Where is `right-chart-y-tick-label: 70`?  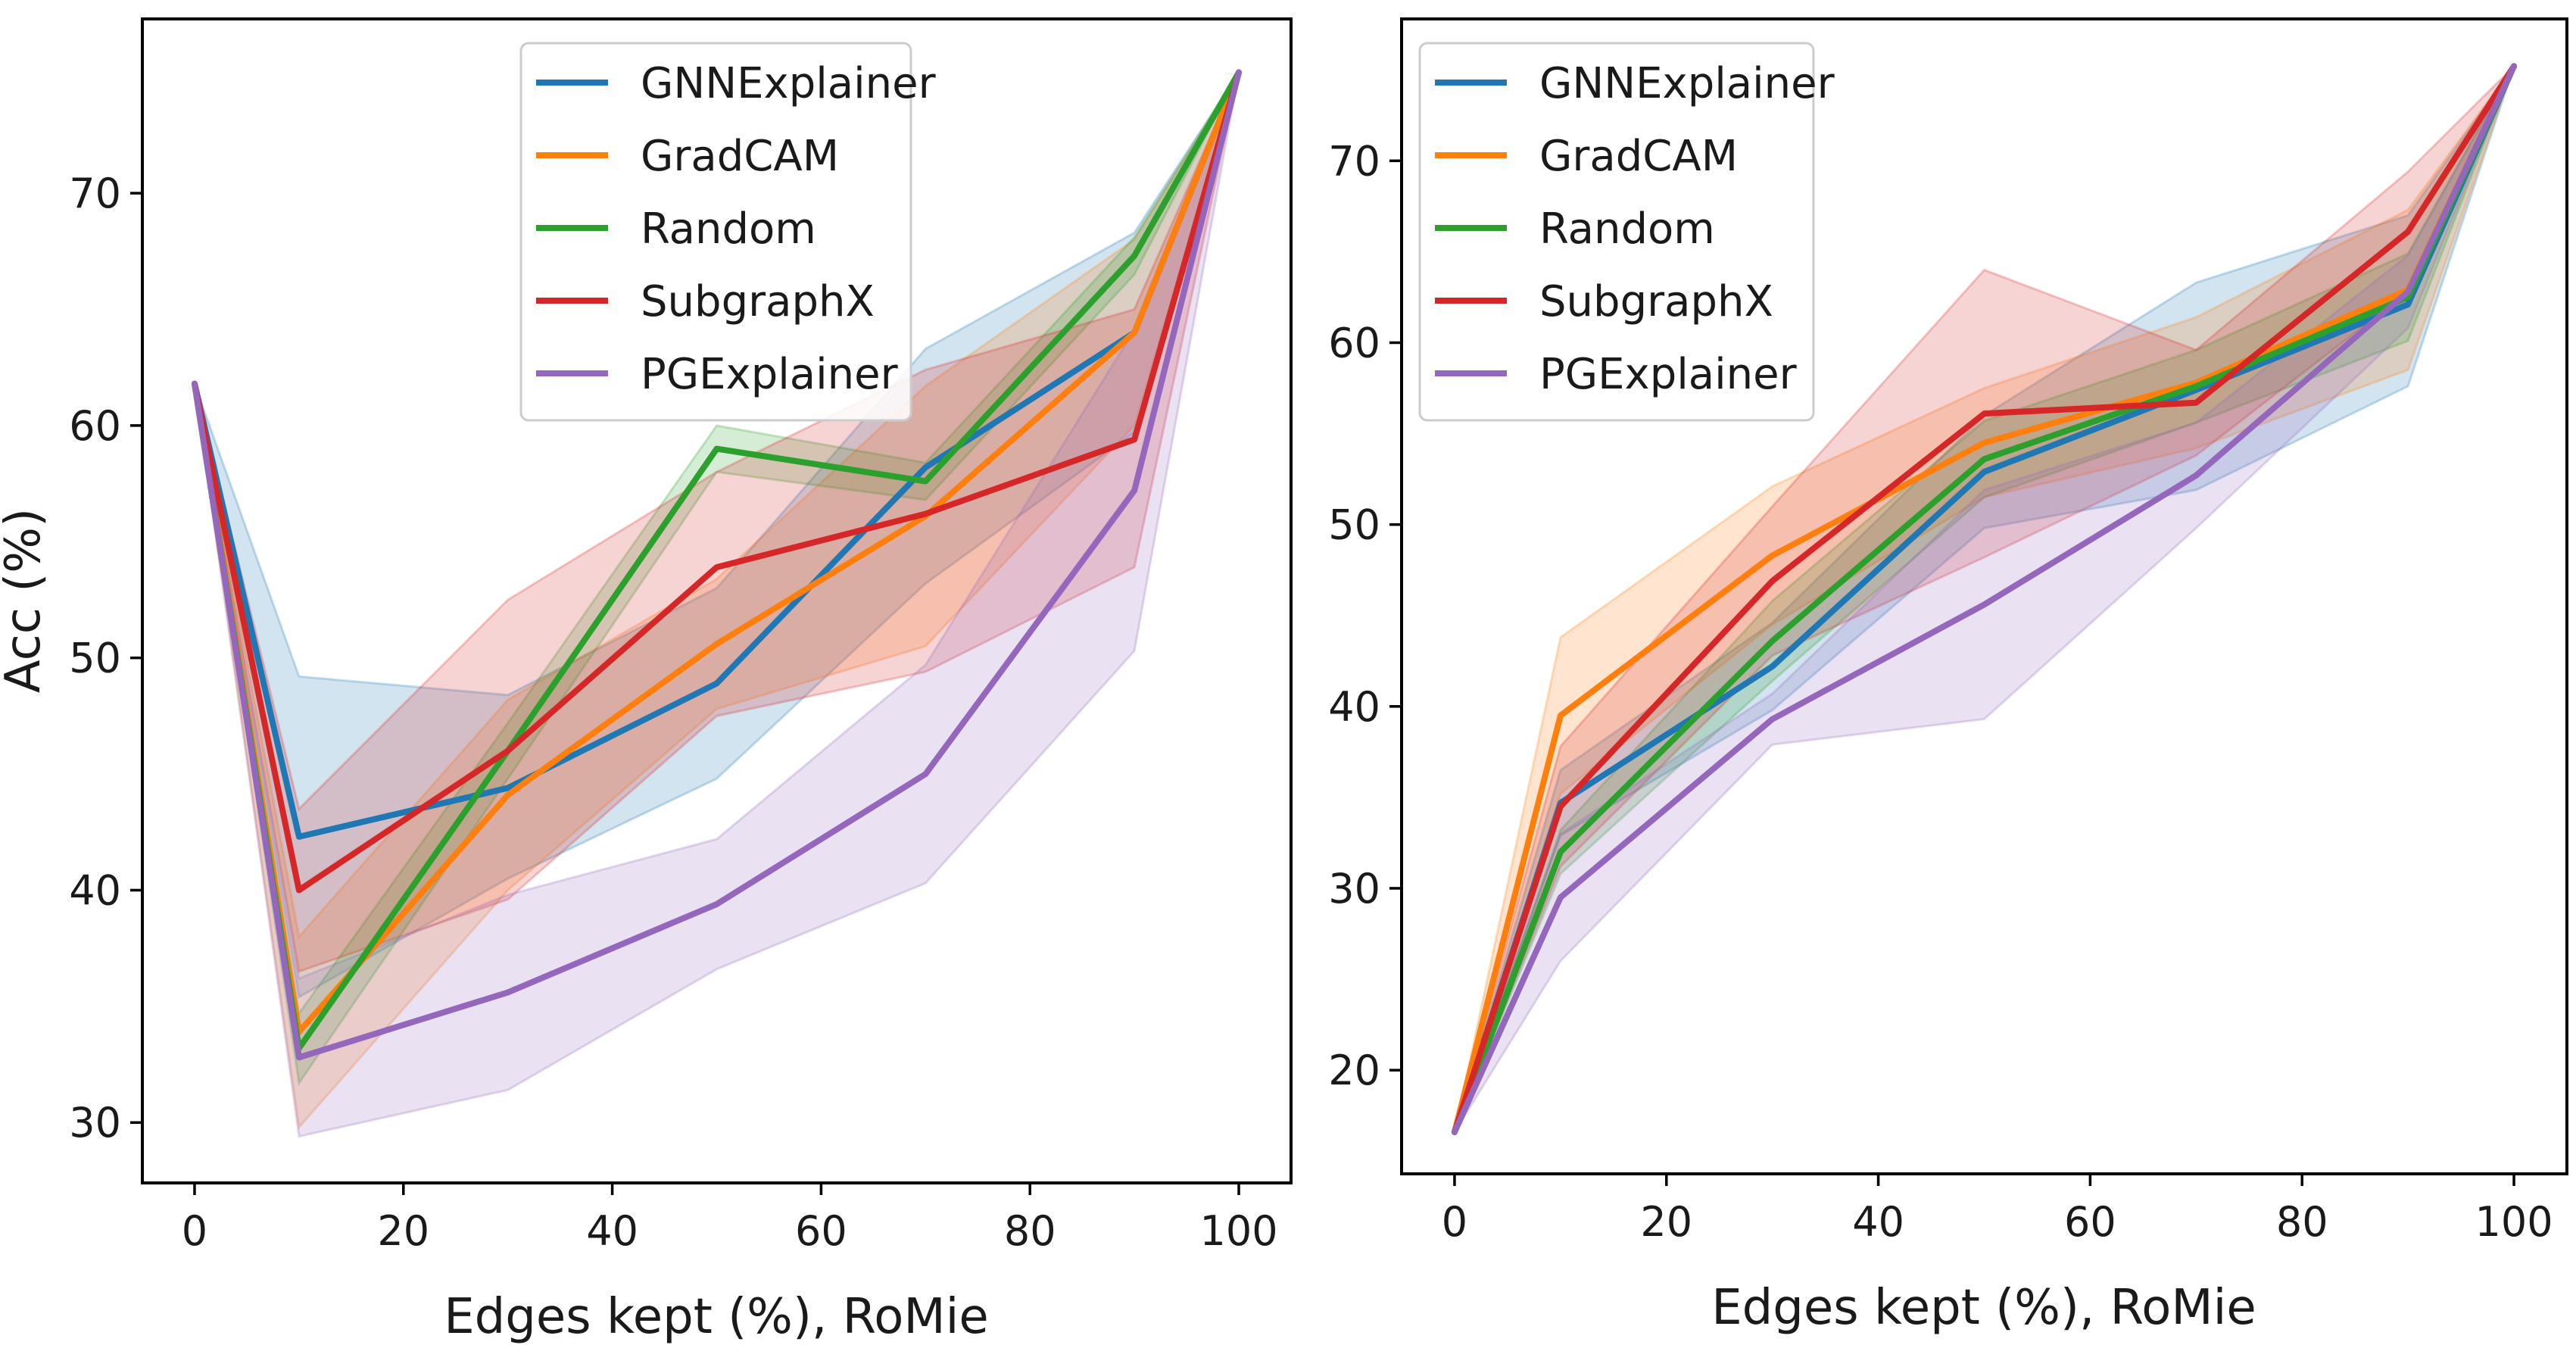 right-chart-y-tick-label: 70 is located at coordinates (1354, 161).